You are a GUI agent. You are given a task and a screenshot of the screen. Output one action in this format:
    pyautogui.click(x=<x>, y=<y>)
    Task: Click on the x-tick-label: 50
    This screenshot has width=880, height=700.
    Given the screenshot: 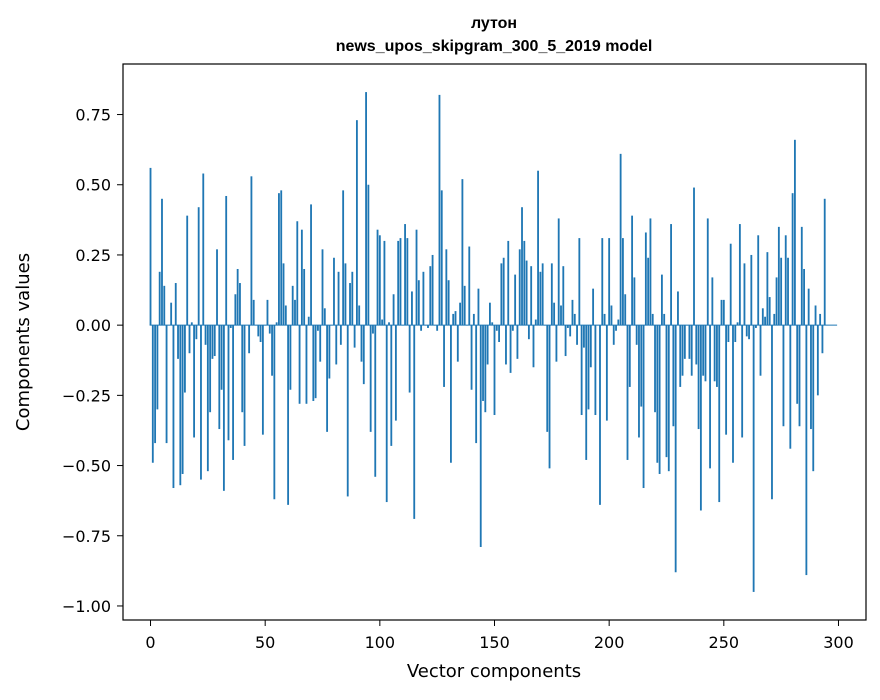 What is the action you would take?
    pyautogui.click(x=265, y=642)
    